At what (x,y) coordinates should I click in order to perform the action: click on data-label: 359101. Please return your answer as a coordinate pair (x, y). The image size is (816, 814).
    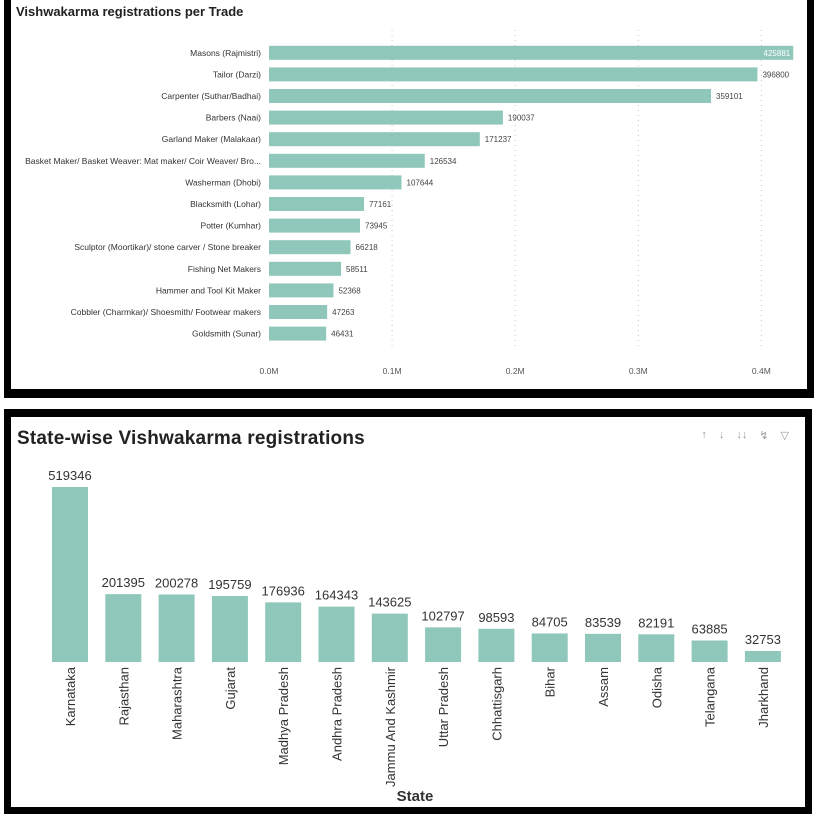
    Looking at the image, I should click on (729, 96).